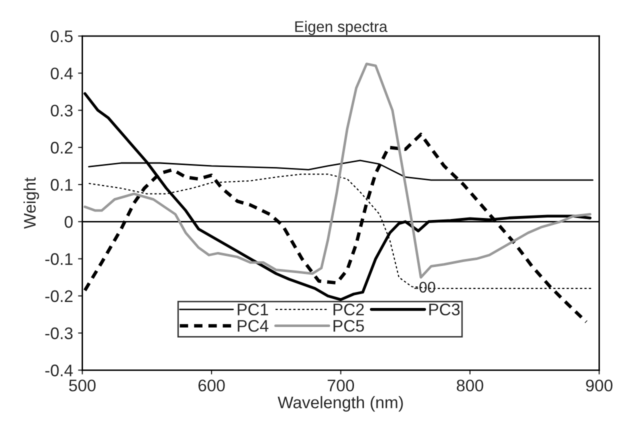 This screenshot has height=424, width=619. What do you see at coordinates (61, 184) in the screenshot?
I see `y-tick-label: 0.1` at bounding box center [61, 184].